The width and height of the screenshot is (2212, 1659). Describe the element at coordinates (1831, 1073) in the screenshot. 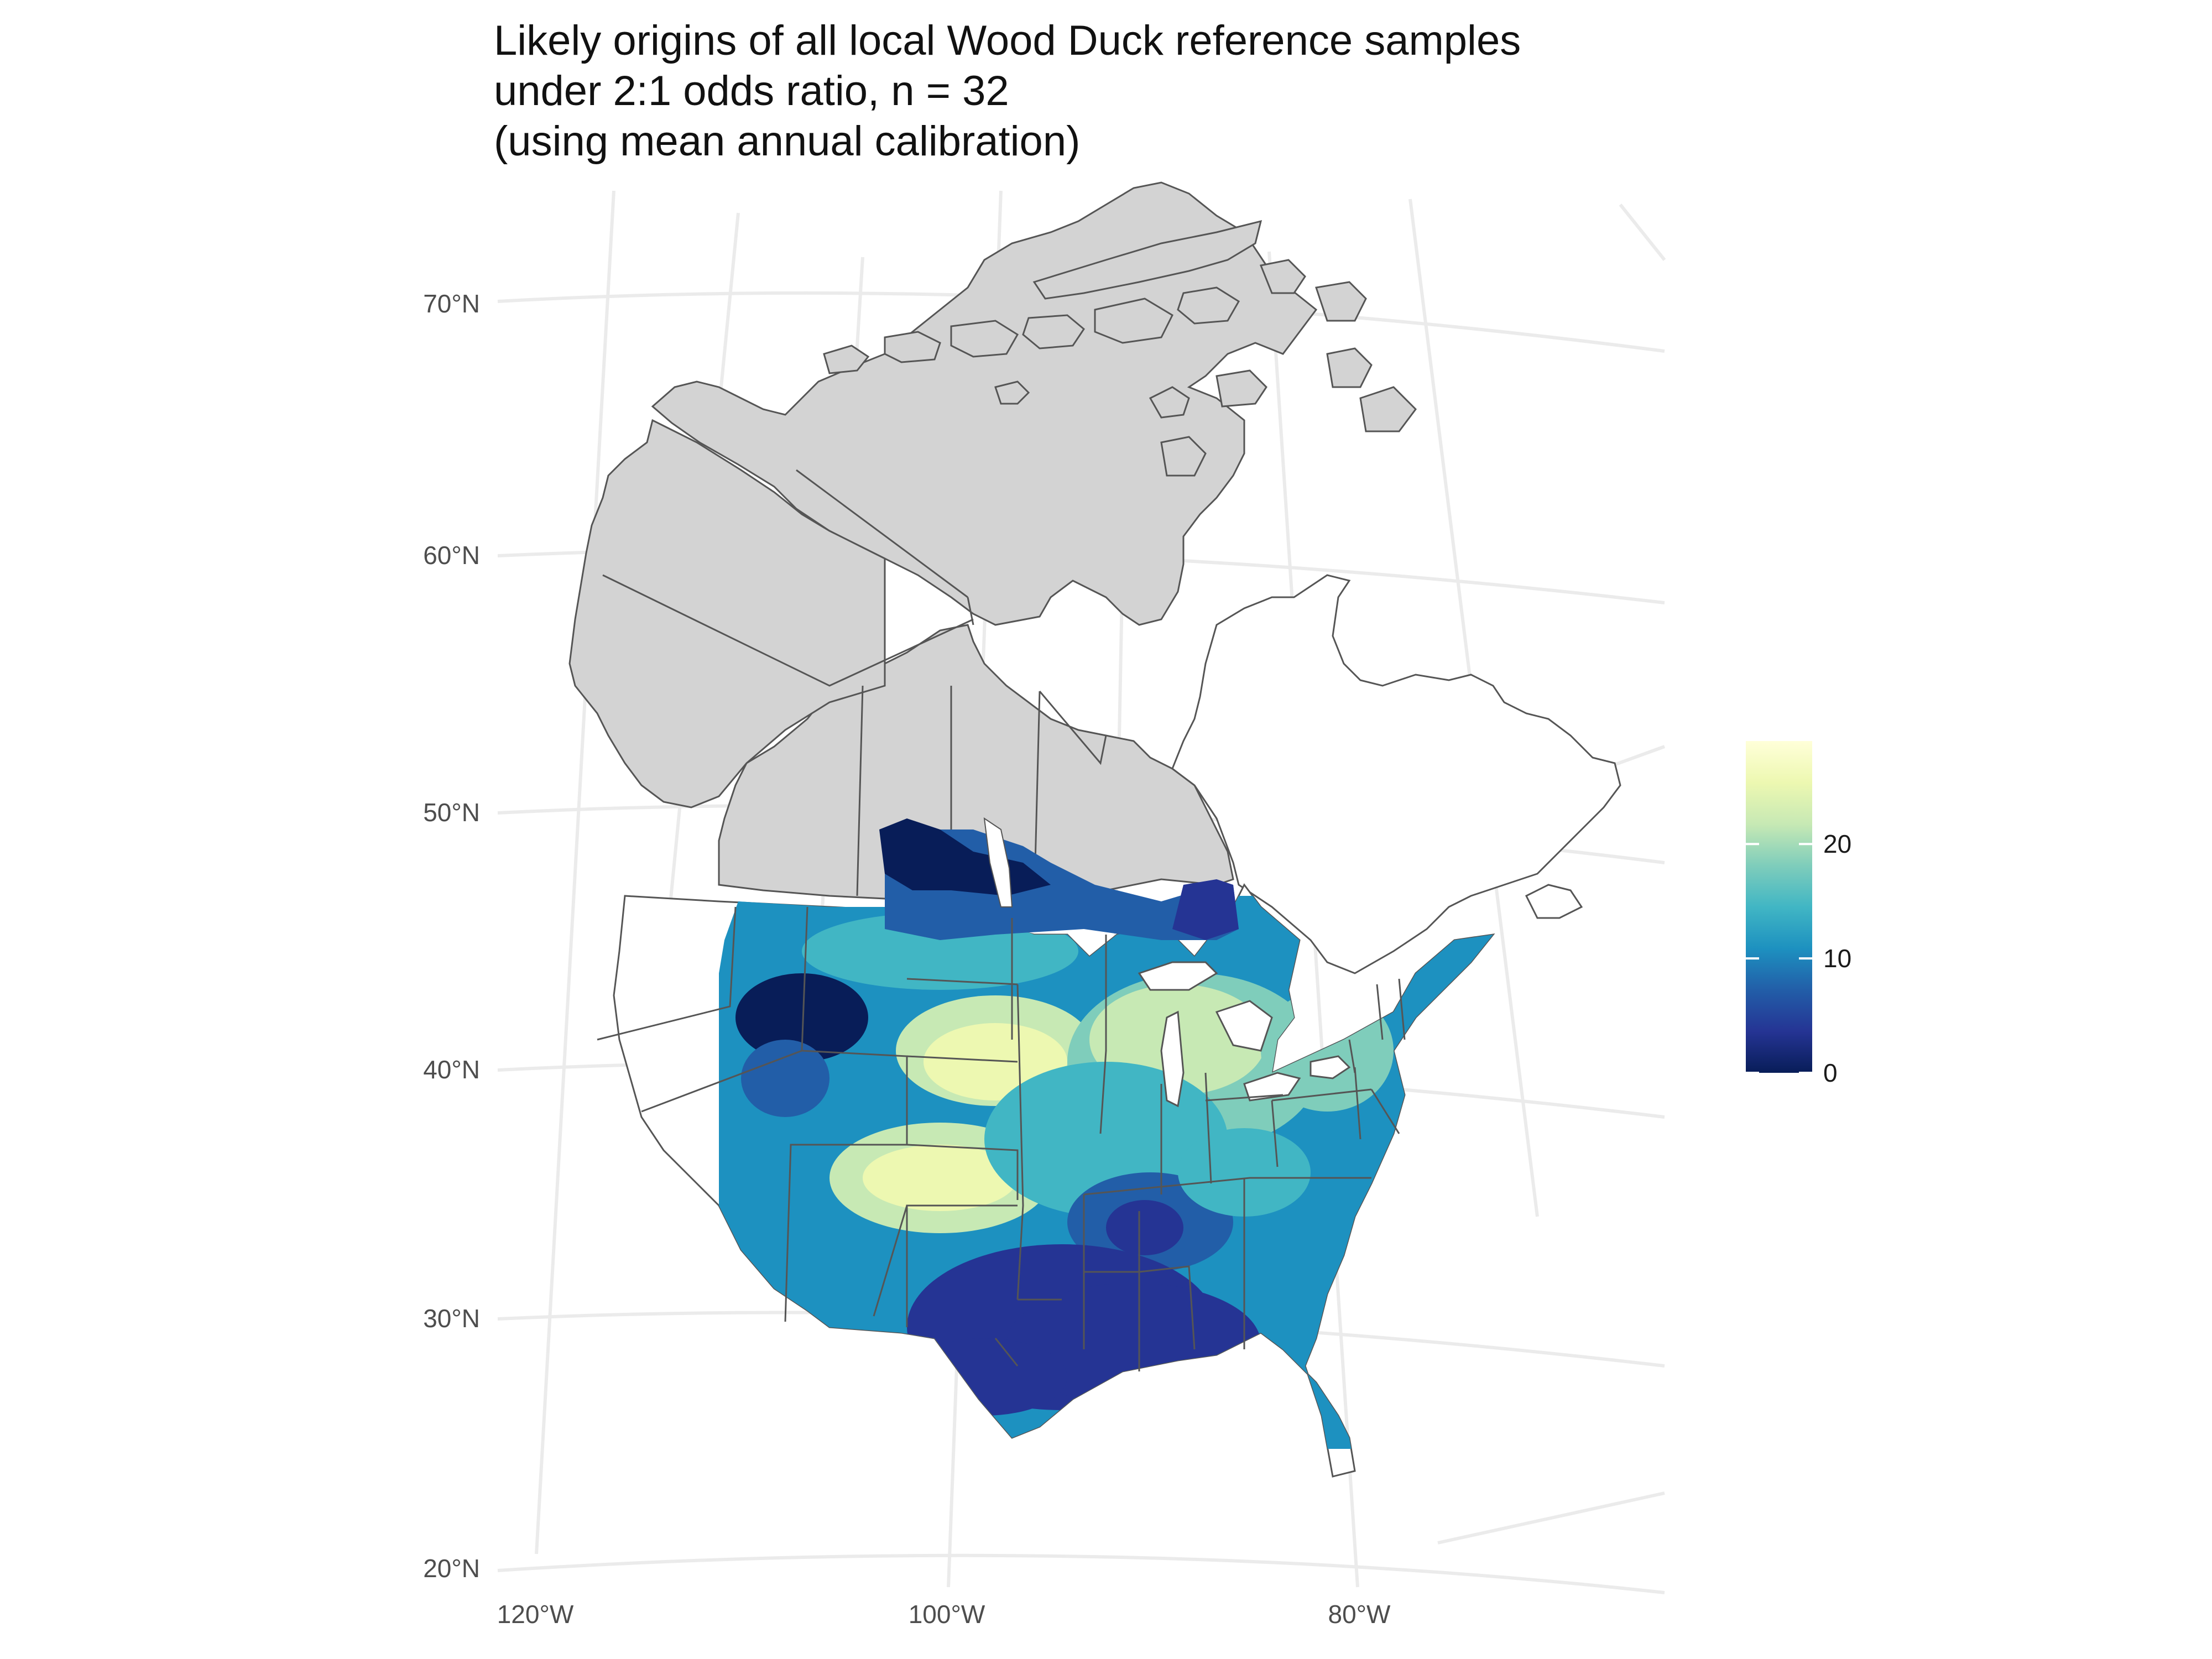

I see `legend-tick-label: 0` at that location.